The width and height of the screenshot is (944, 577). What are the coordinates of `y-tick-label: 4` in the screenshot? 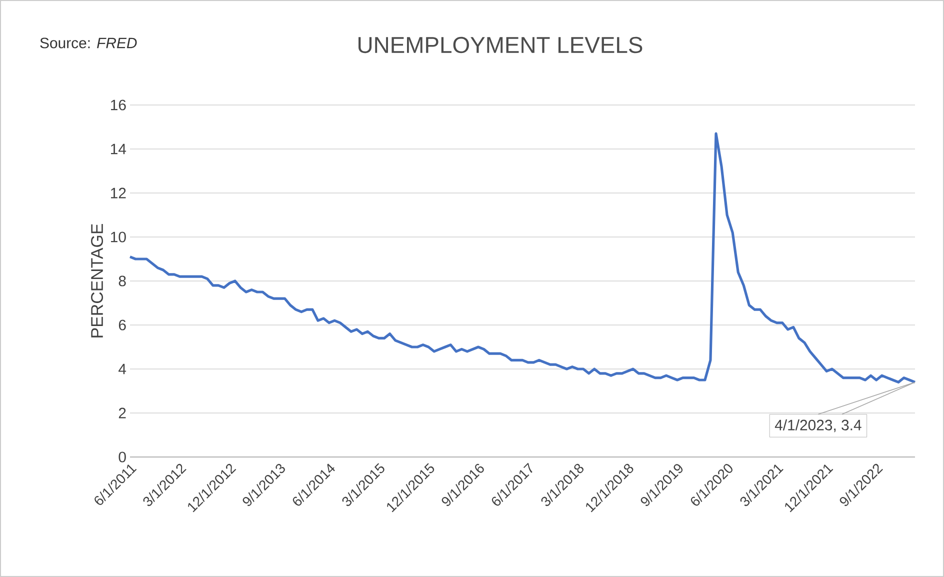 It's located at (122, 369).